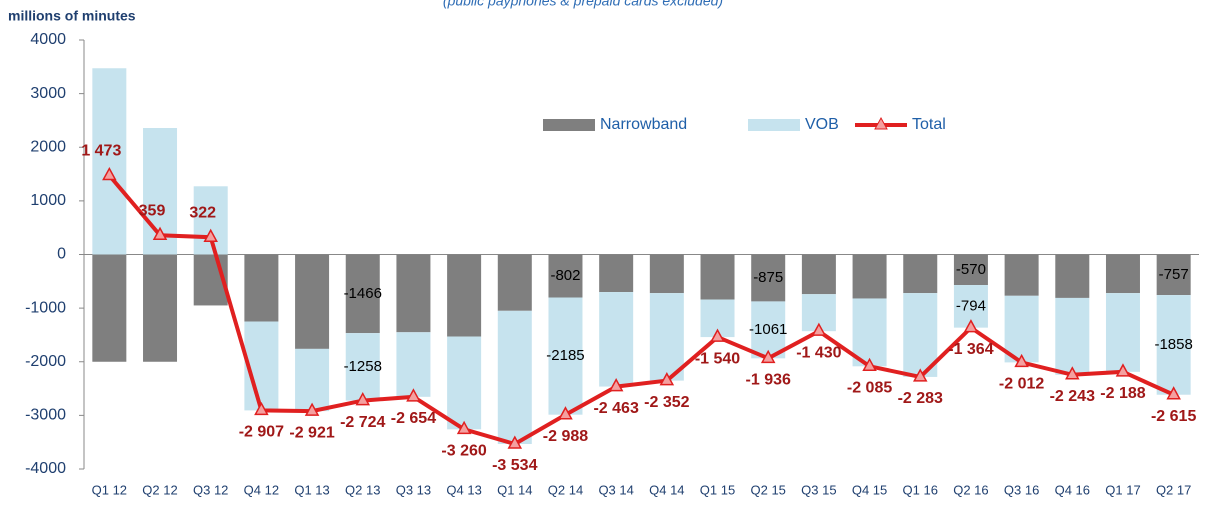 This screenshot has height=505, width=1208. What do you see at coordinates (643, 124) in the screenshot?
I see `legend-label: Narrowband` at bounding box center [643, 124].